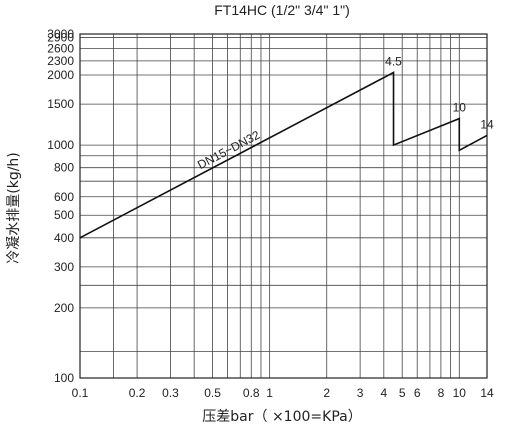 The height and width of the screenshot is (435, 505). Describe the element at coordinates (283, 393) in the screenshot. I see `x-axis-ticks: 0.1 0.2 0.3 0.5 0.8 1 2 3 4 5 6 8 10 14` at that location.